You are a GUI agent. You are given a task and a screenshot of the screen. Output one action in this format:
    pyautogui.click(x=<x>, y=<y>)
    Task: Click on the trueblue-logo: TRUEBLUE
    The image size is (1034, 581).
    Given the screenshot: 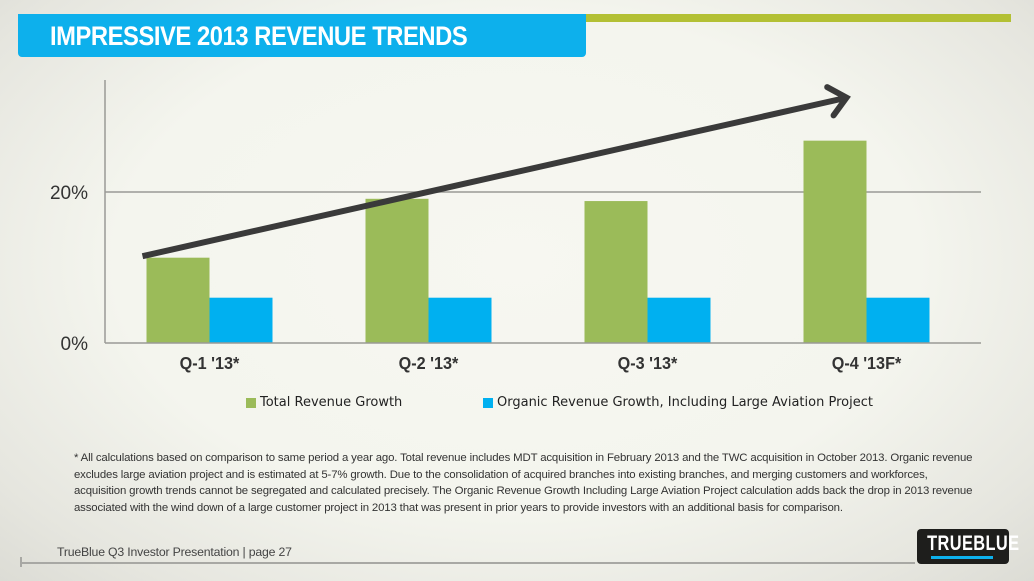 What is the action you would take?
    pyautogui.click(x=968, y=546)
    